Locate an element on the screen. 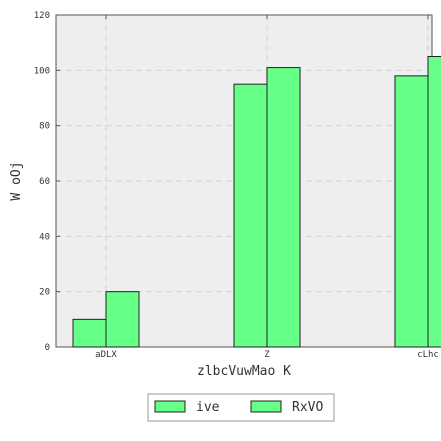  y-tick-label: 120 is located at coordinates (42, 16).